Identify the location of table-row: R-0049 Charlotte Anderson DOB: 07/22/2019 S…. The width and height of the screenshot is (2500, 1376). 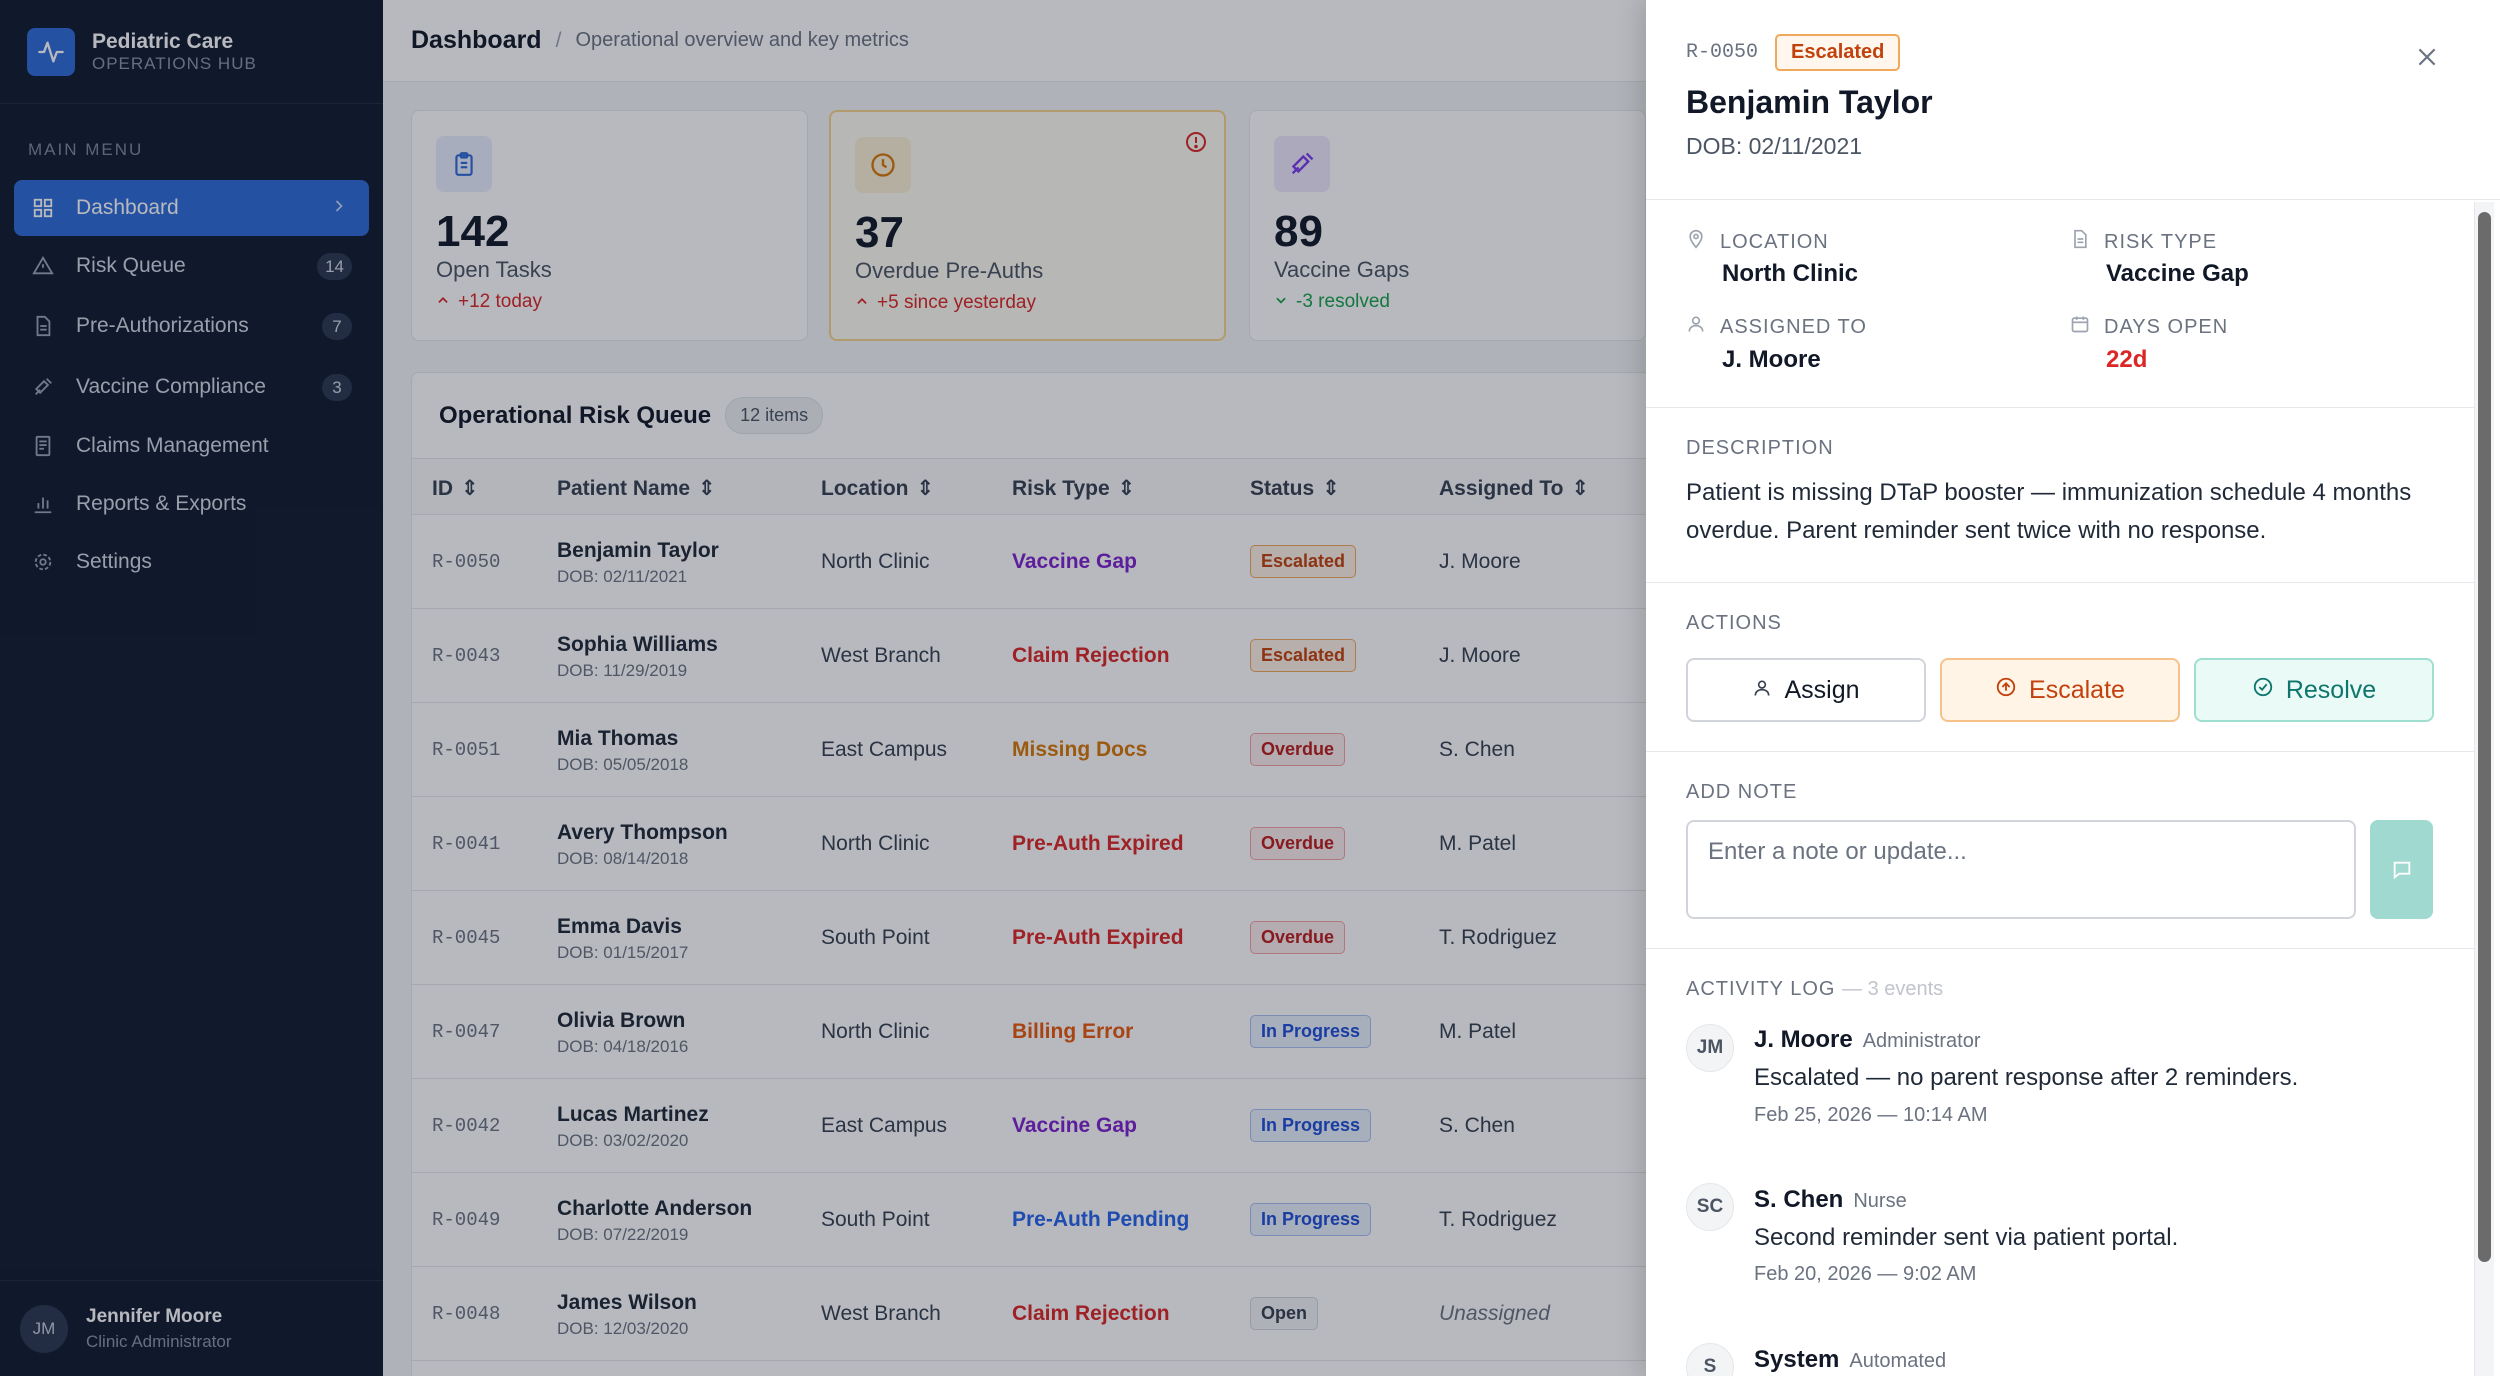
(1051, 1220).